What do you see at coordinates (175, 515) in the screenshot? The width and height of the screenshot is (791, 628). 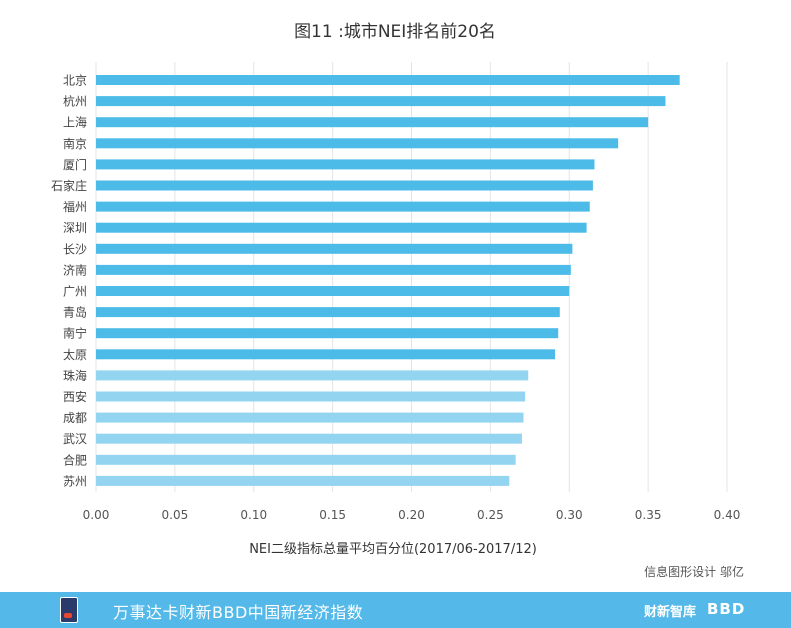 I see `x-tick-label: 0.05` at bounding box center [175, 515].